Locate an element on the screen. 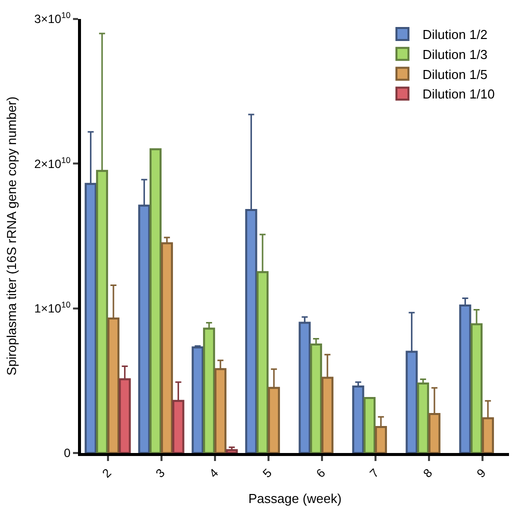 The image size is (519, 515). legend-label: Dilution 1/5 is located at coordinates (455, 74).